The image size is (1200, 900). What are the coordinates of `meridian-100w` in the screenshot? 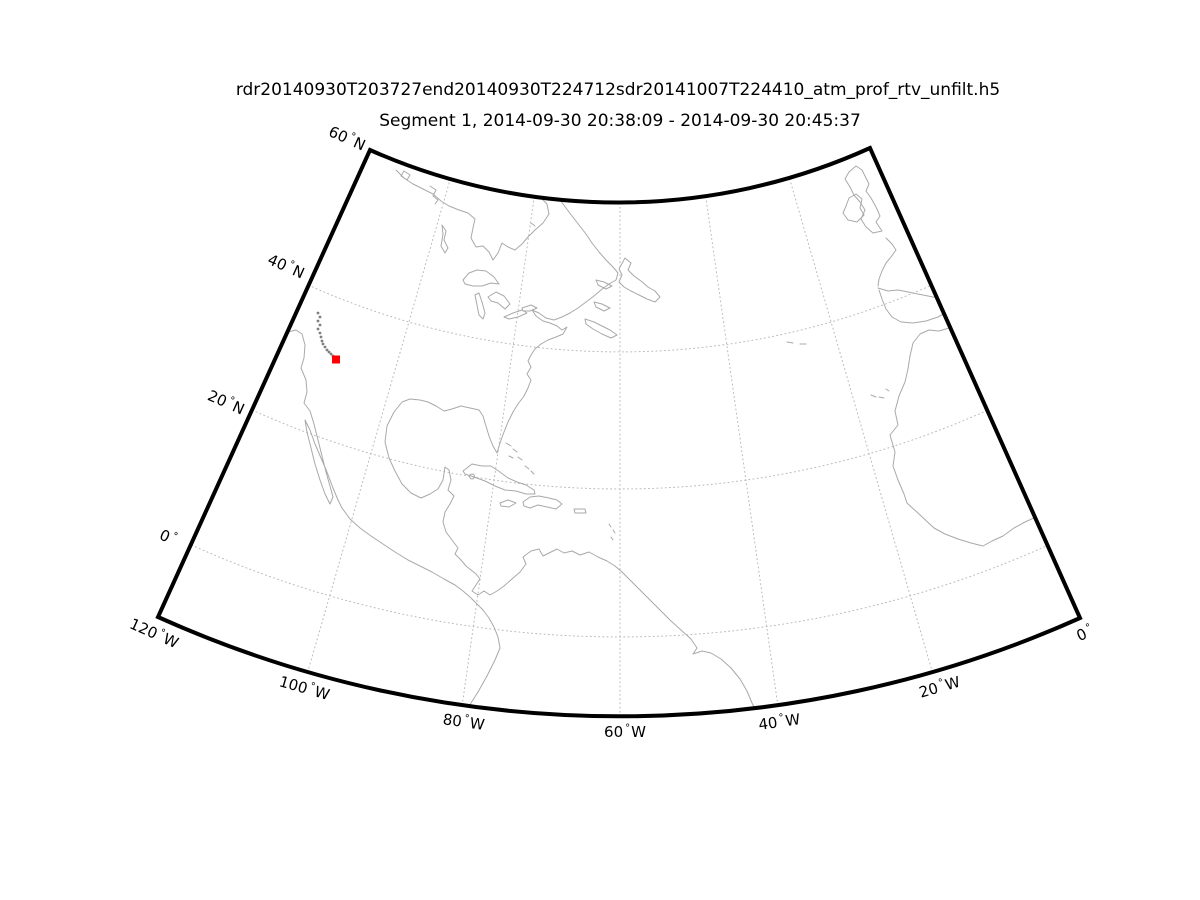 It's located at (379, 426).